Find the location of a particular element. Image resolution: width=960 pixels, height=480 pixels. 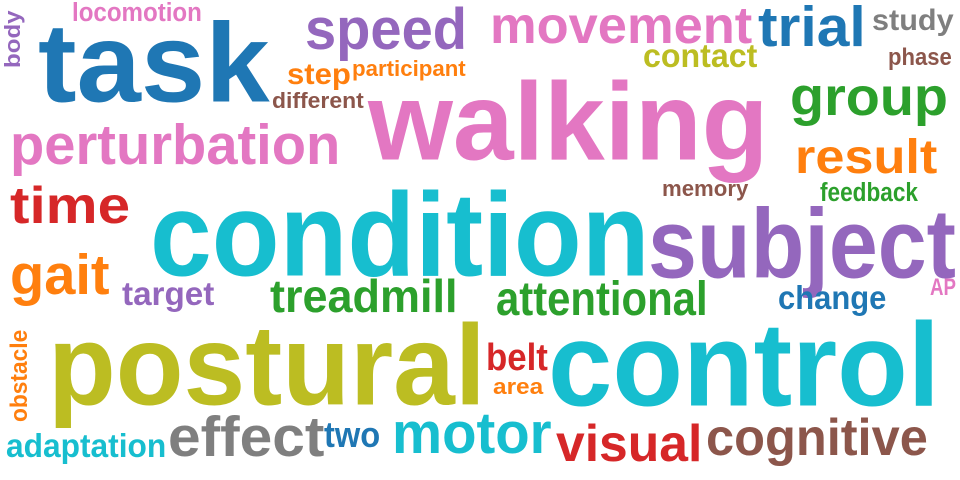

word-cognitive: cognitive is located at coordinates (817, 438).